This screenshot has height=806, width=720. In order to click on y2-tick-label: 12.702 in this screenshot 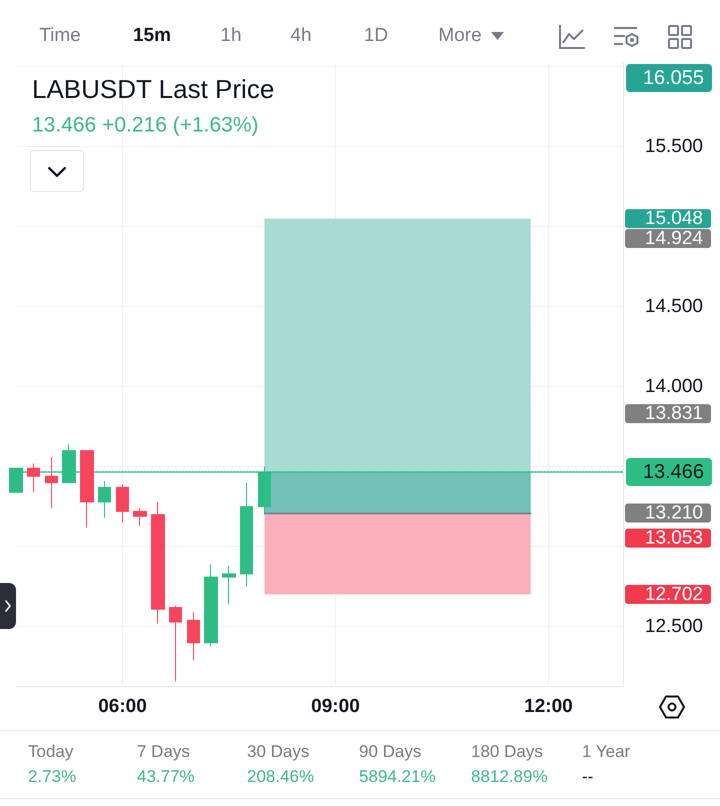, I will do `click(673, 594)`.